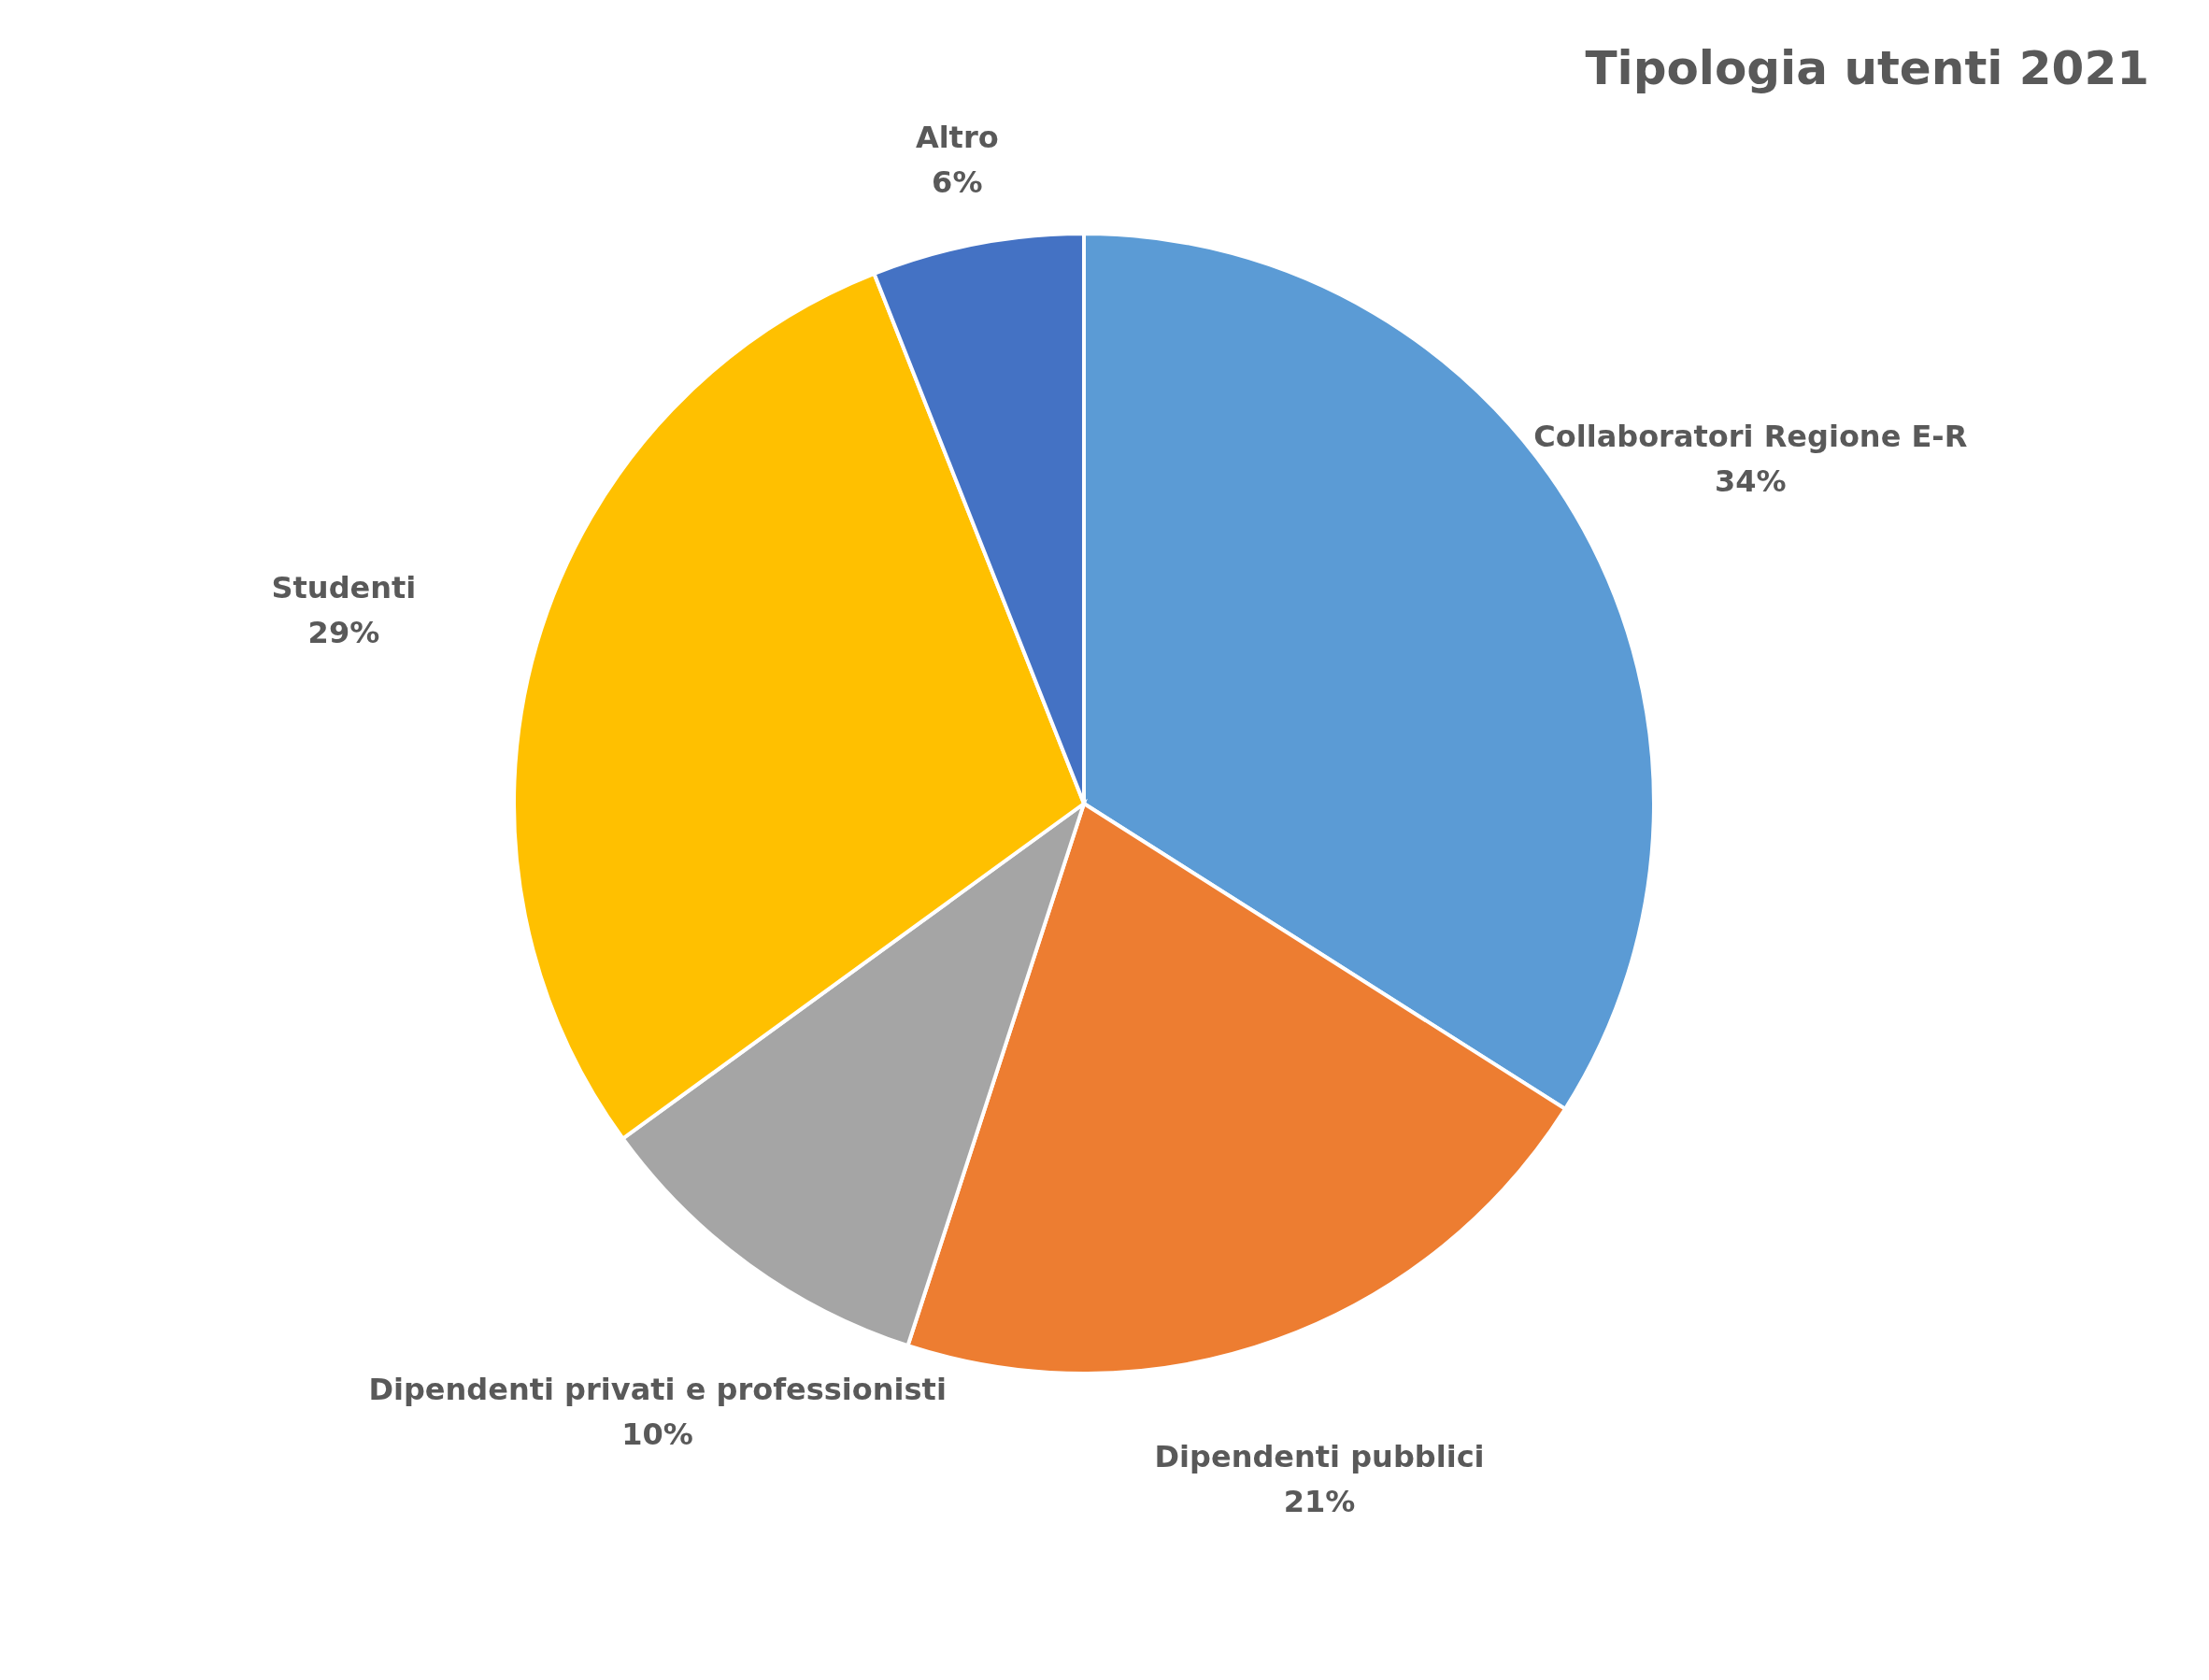  Describe the element at coordinates (1319, 1502) in the screenshot. I see `data-label: 21%` at that location.